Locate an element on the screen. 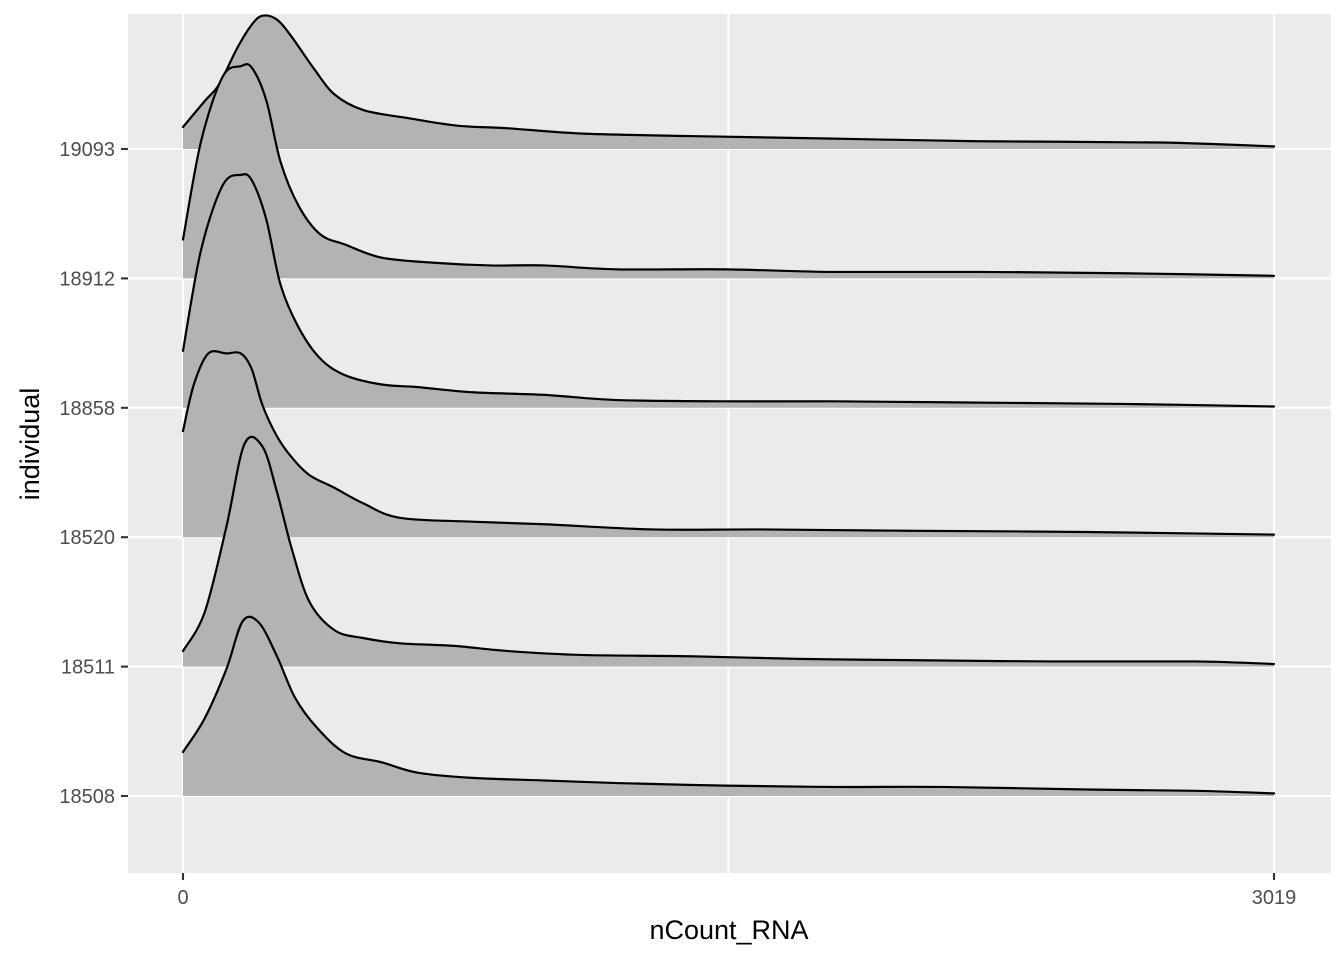 This screenshot has width=1344, height=960. y-tick-label-19093: 19093 is located at coordinates (87, 150).